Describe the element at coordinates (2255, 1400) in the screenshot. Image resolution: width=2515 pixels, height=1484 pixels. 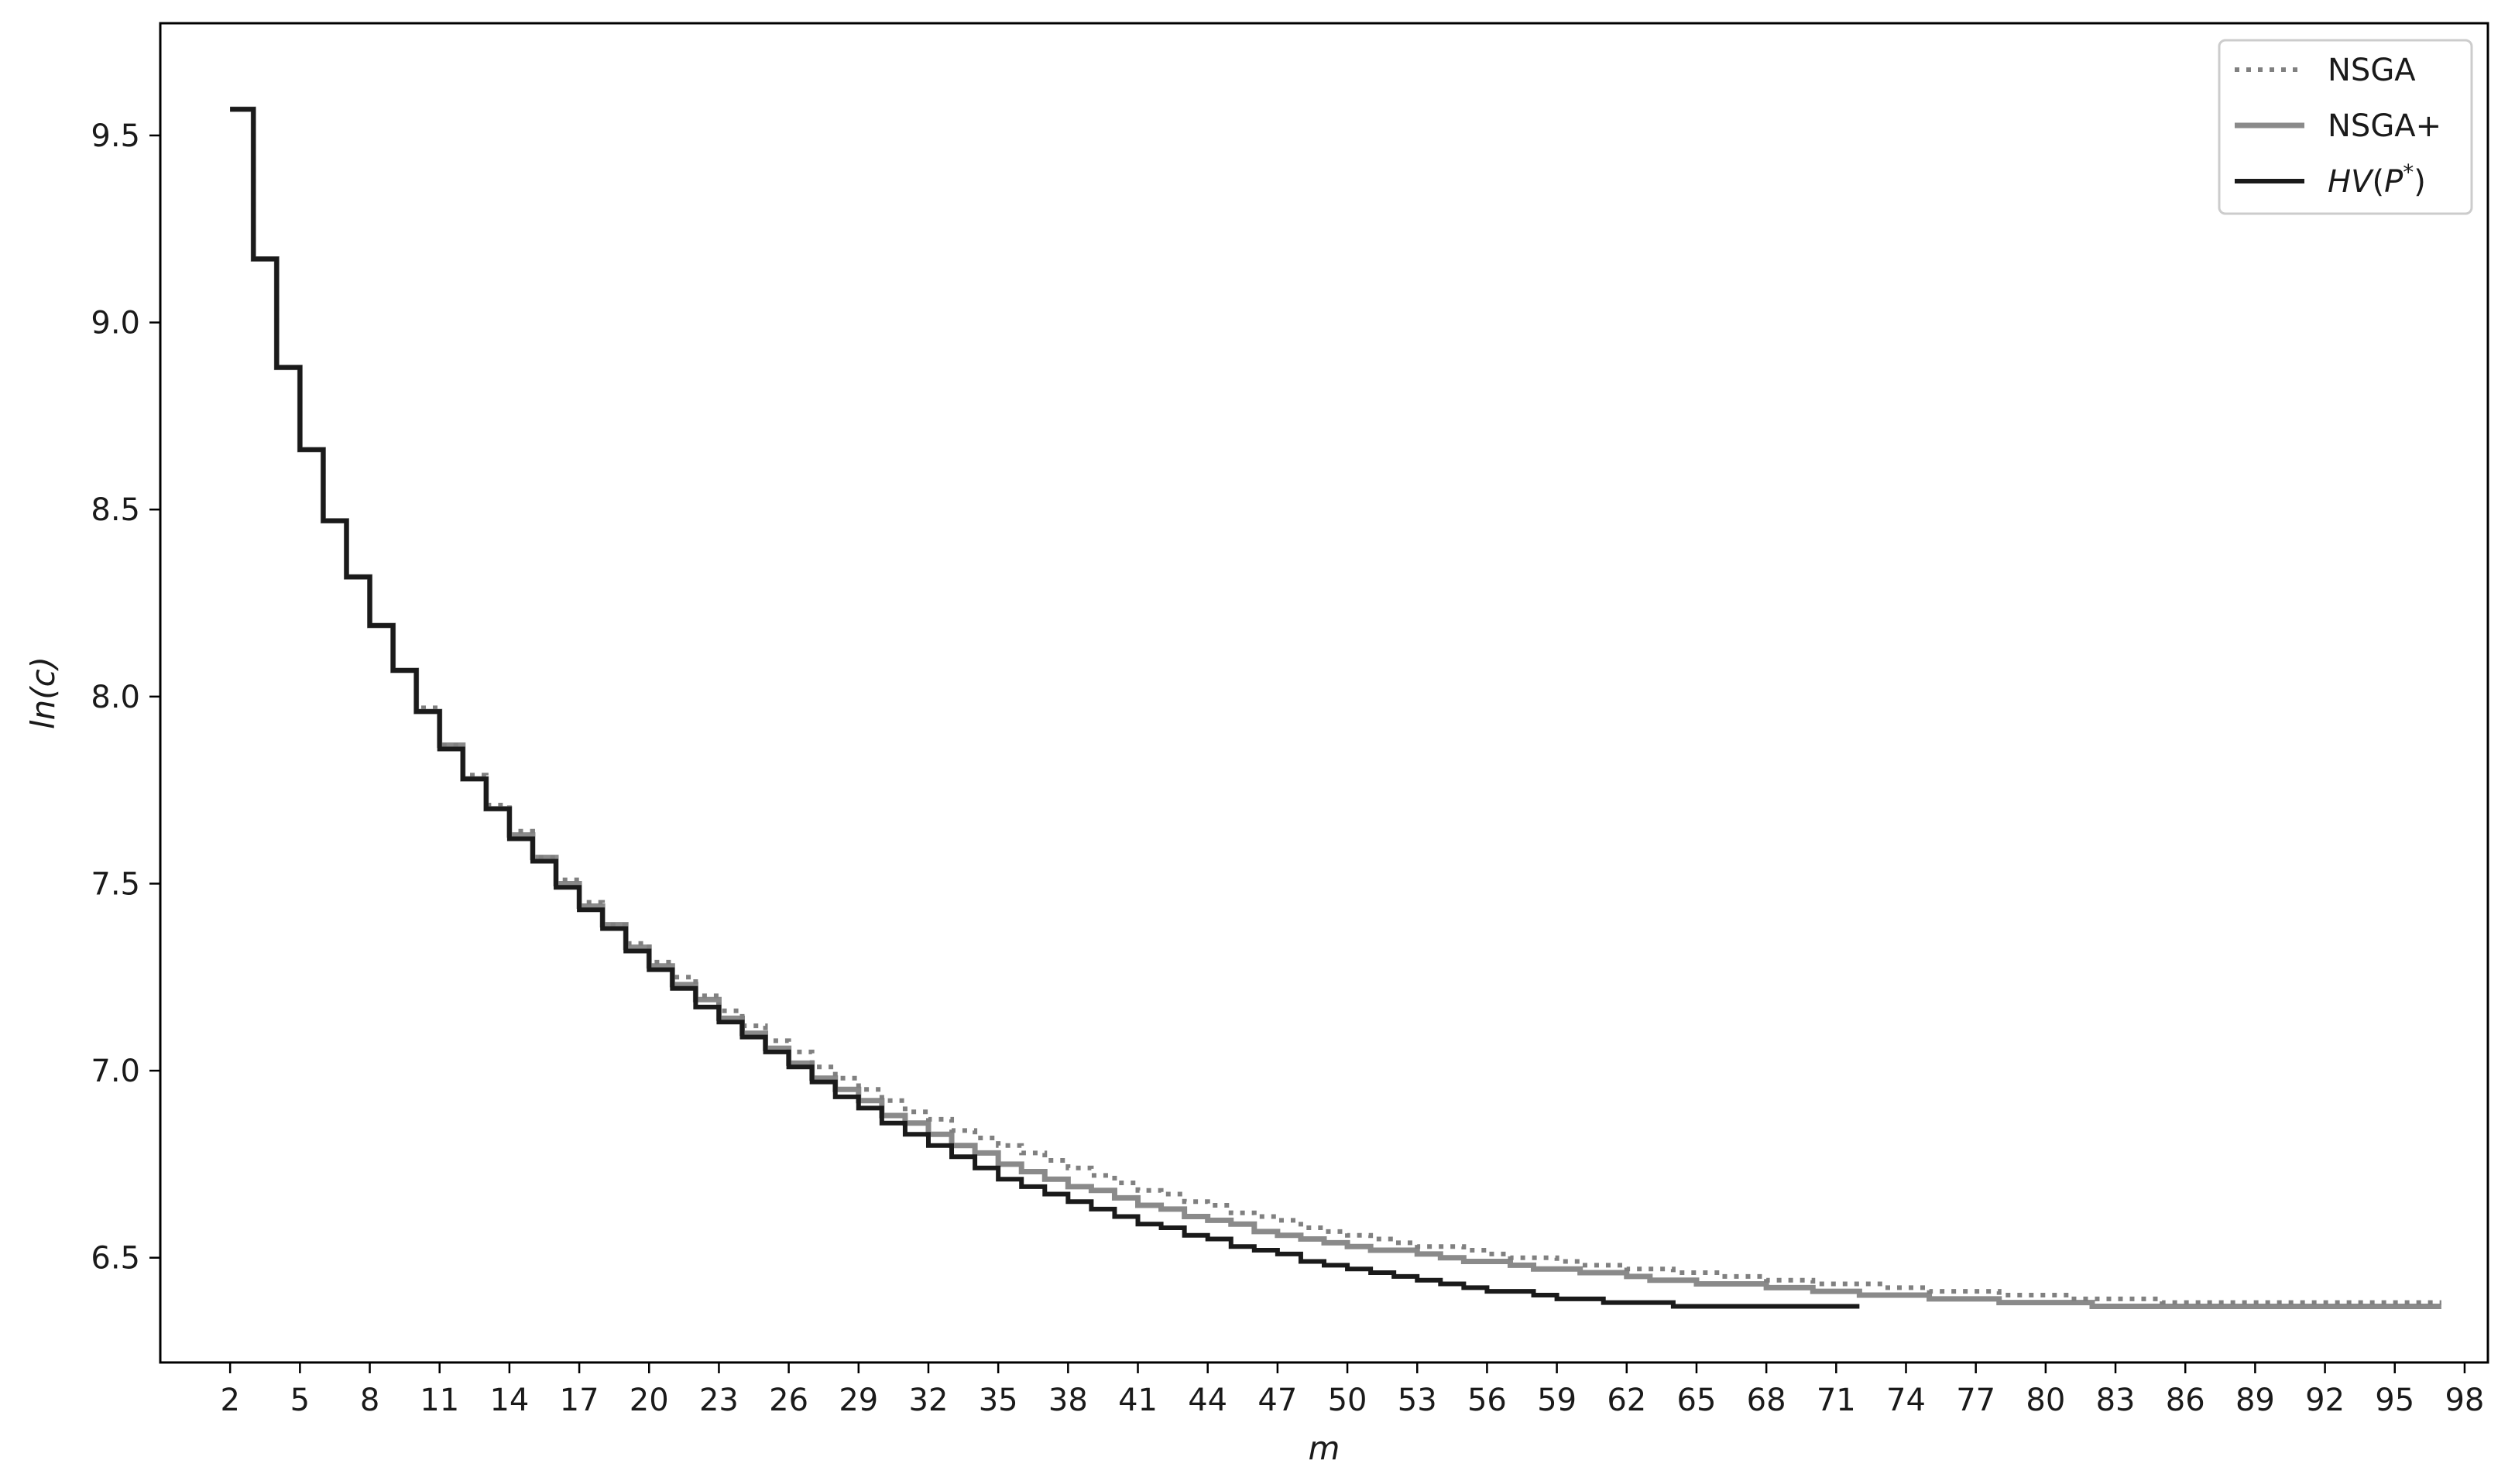
I see `x-tick-label: 89` at that location.